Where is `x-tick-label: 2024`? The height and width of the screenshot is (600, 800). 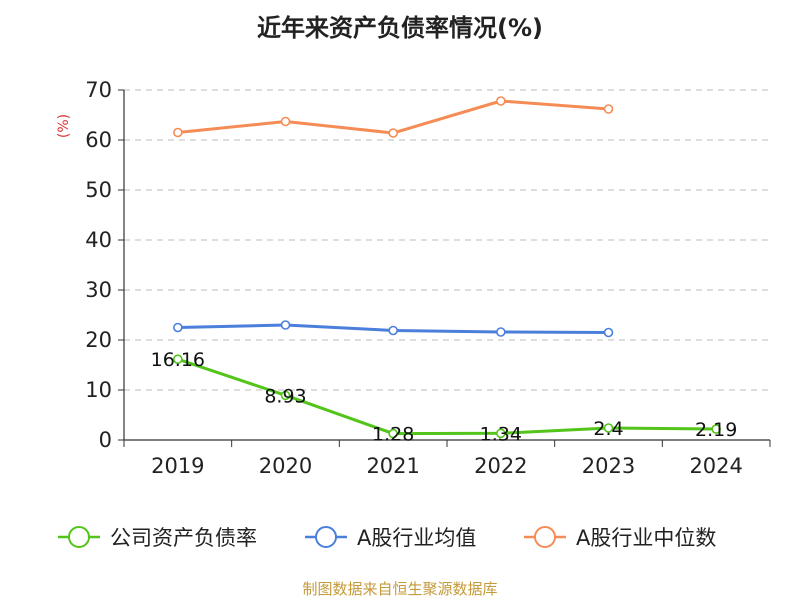
x-tick-label: 2024 is located at coordinates (715, 466).